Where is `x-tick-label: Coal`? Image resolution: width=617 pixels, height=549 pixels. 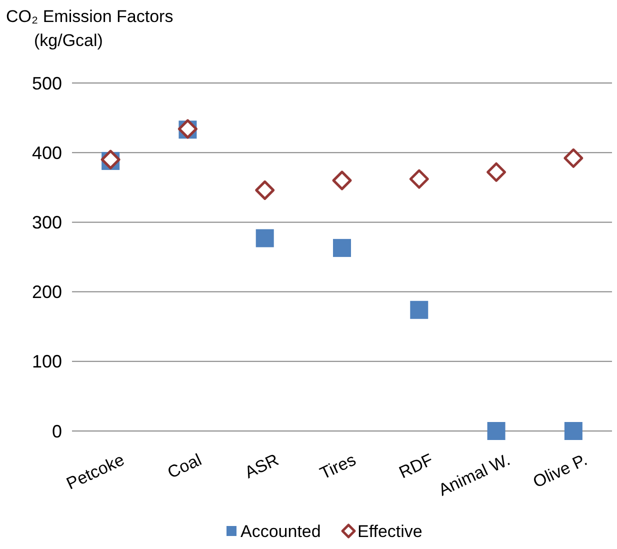
x-tick-label: Coal is located at coordinates (184, 466).